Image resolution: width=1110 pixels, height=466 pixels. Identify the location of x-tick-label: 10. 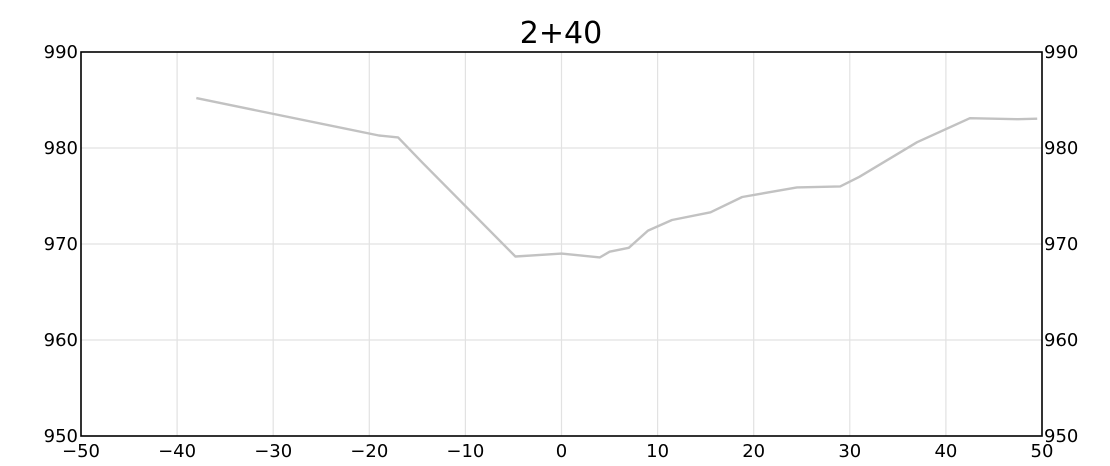
(657, 451).